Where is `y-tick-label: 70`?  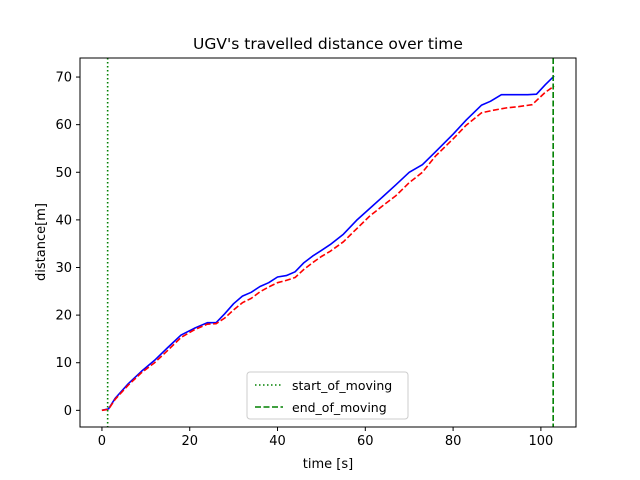
y-tick-label: 70 is located at coordinates (63, 78).